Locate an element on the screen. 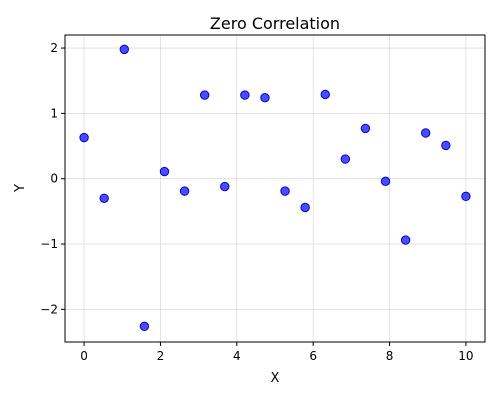  y-tick-label: −2 is located at coordinates (49, 309).